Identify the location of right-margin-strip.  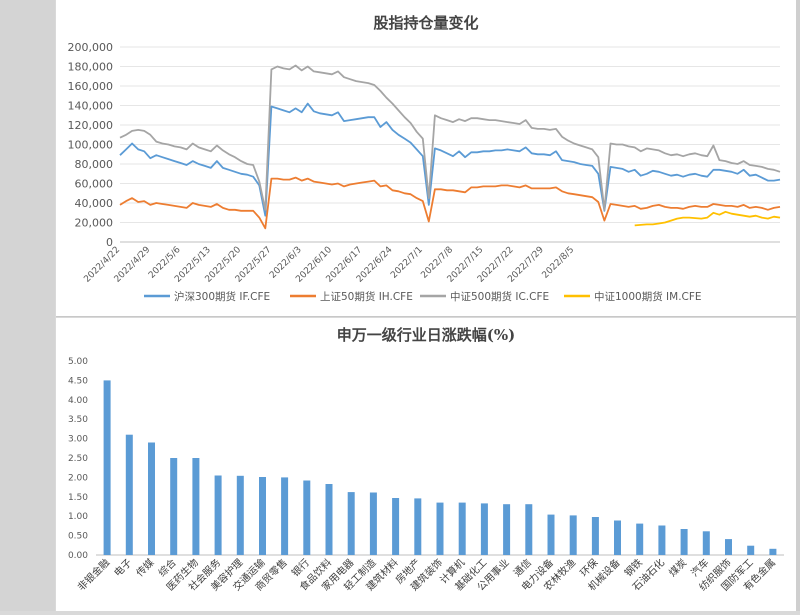
(798, 305).